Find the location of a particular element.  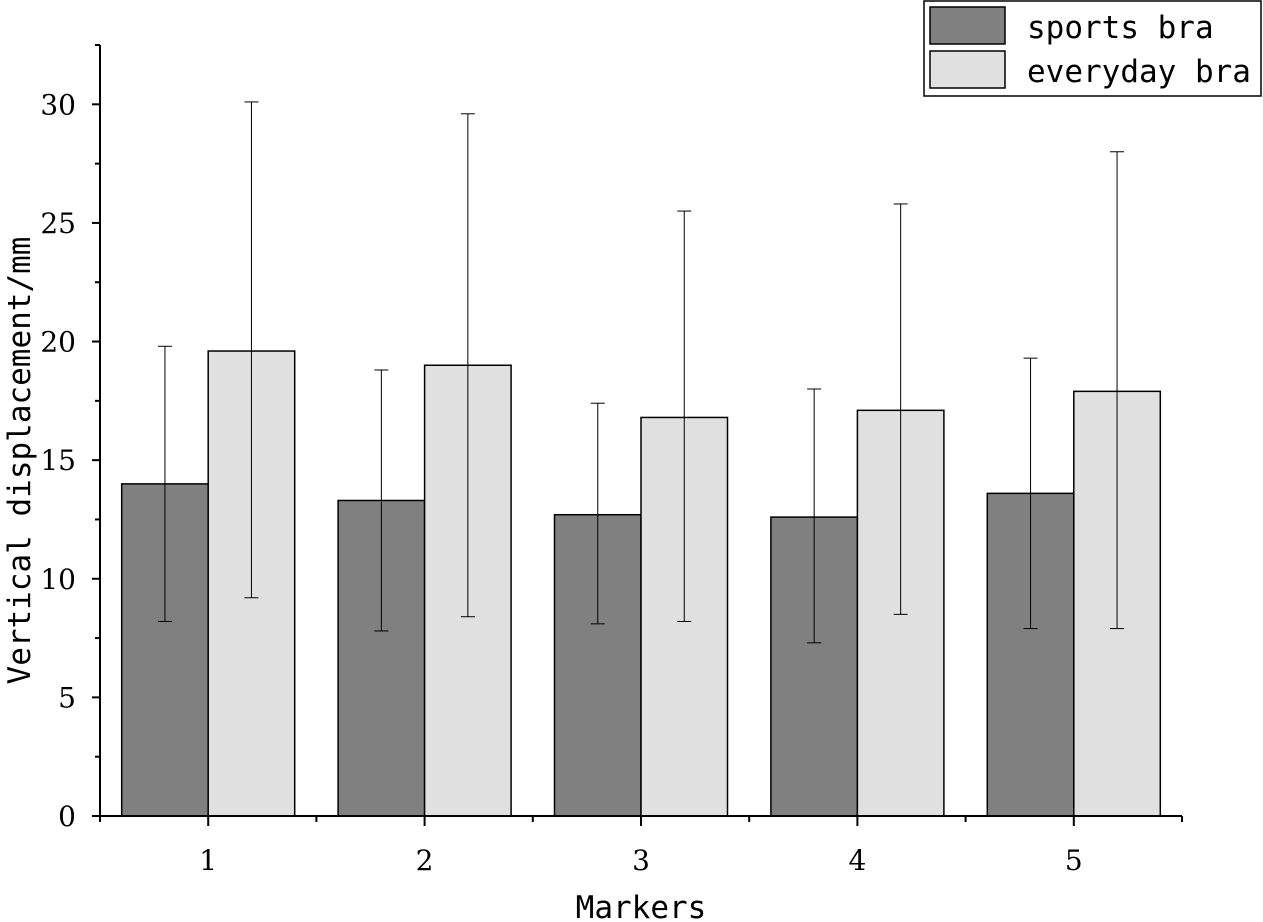

legend-swatch-sports-bra is located at coordinates (967, 25).